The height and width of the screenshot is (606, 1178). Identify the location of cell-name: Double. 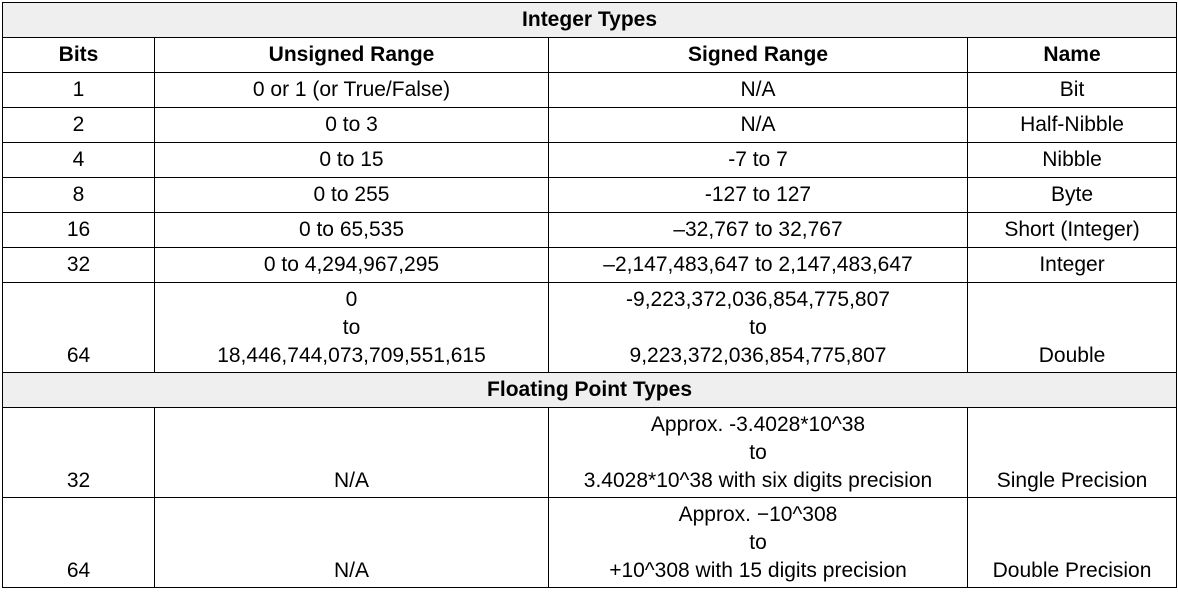
(1072, 328).